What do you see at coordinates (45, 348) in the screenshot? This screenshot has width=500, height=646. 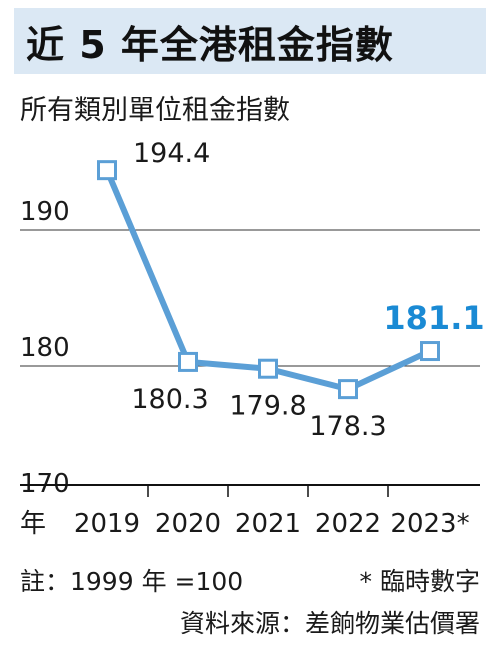 I see `y-tick-label: 180` at bounding box center [45, 348].